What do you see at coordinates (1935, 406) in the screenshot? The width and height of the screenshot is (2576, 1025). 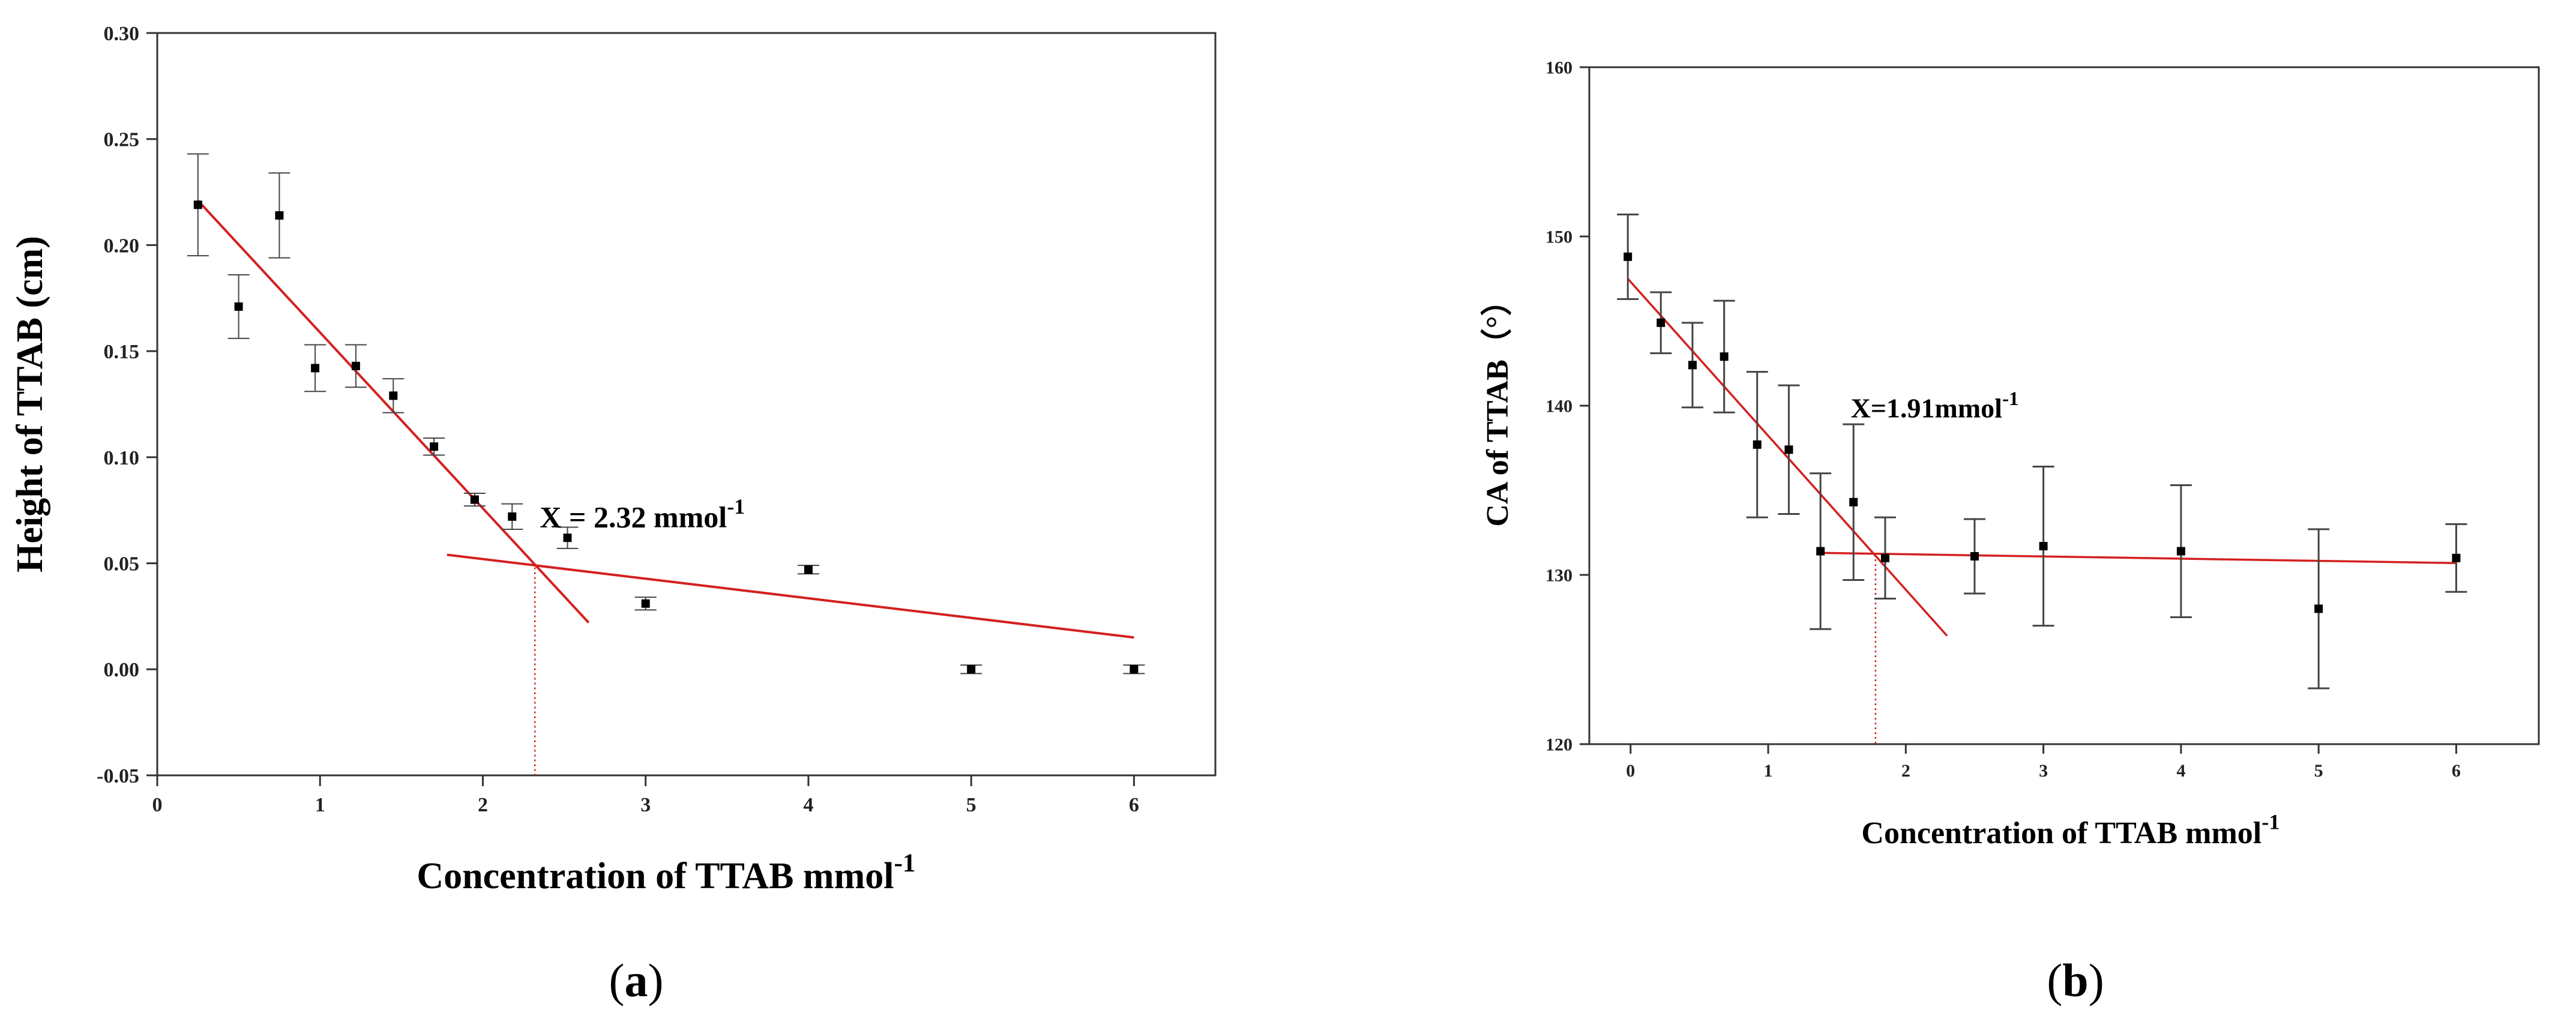 I see `breakpoint-annotation: X=1.91mmol-1` at bounding box center [1935, 406].